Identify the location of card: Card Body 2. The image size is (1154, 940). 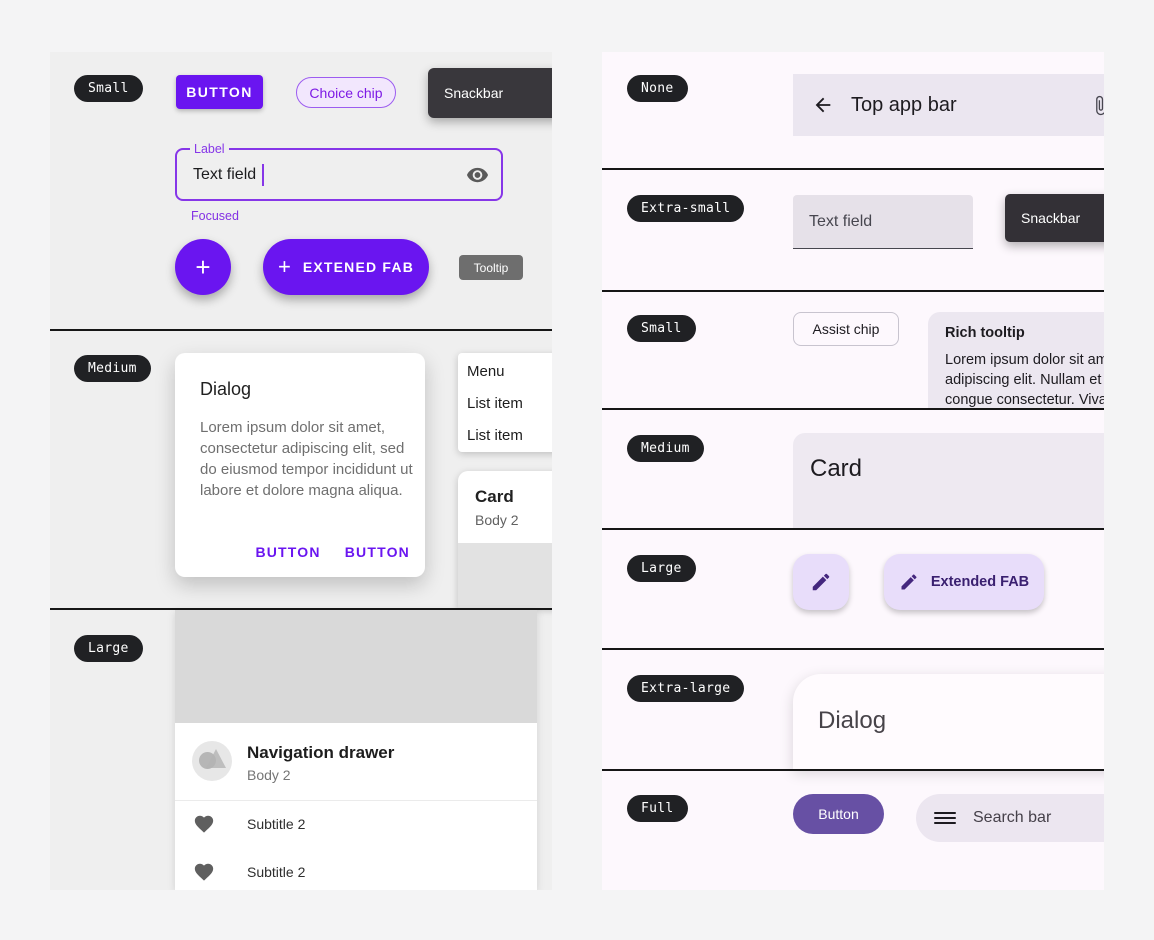
(505, 539).